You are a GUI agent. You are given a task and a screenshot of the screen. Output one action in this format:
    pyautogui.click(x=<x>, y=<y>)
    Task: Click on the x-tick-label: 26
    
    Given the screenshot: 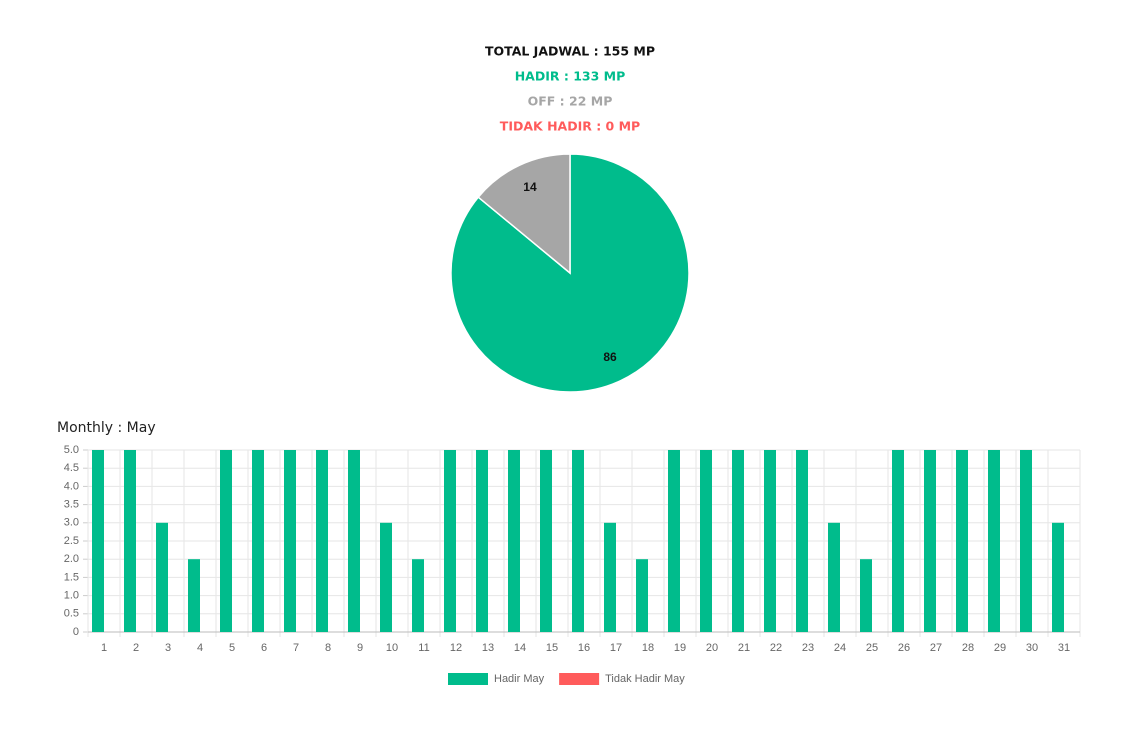 What is the action you would take?
    pyautogui.click(x=904, y=648)
    